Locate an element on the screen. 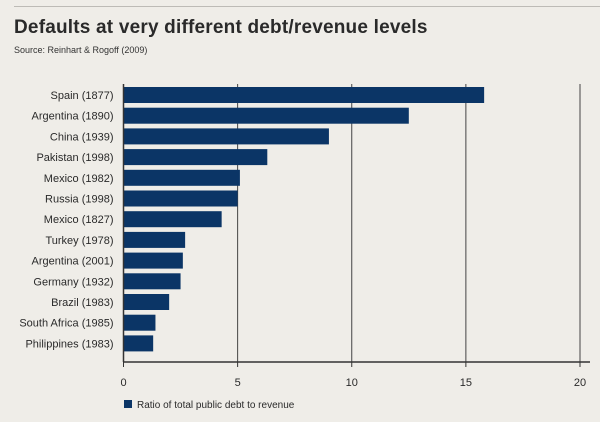 The image size is (600, 422). legend-swatch is located at coordinates (128, 404).